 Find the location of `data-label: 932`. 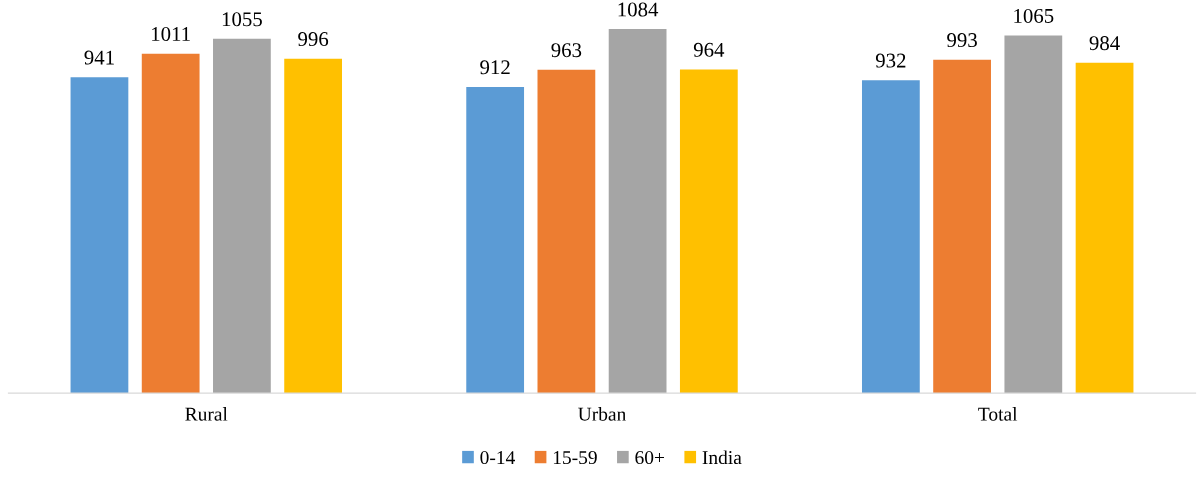

data-label: 932 is located at coordinates (890, 60).